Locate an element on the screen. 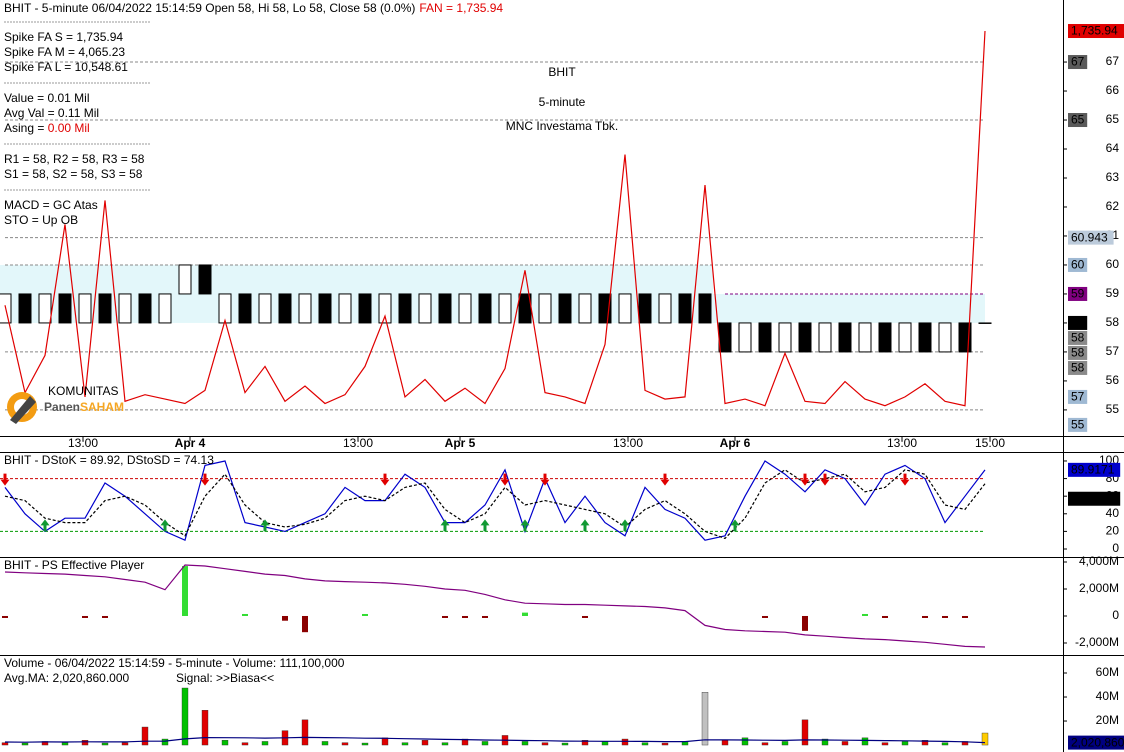 The width and height of the screenshot is (1124, 752). zone-band is located at coordinates (849, 308).